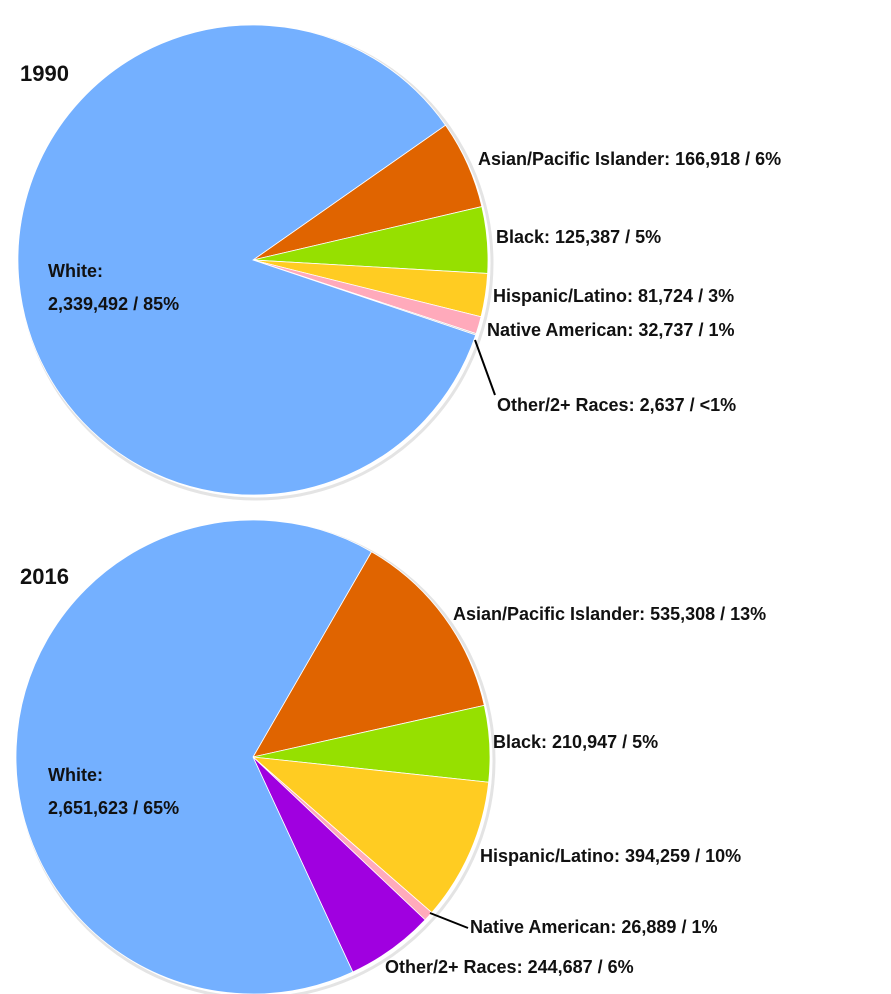 The height and width of the screenshot is (994, 891). Describe the element at coordinates (686, 296) in the screenshot. I see `value-label: 81,724 / 3%` at that location.